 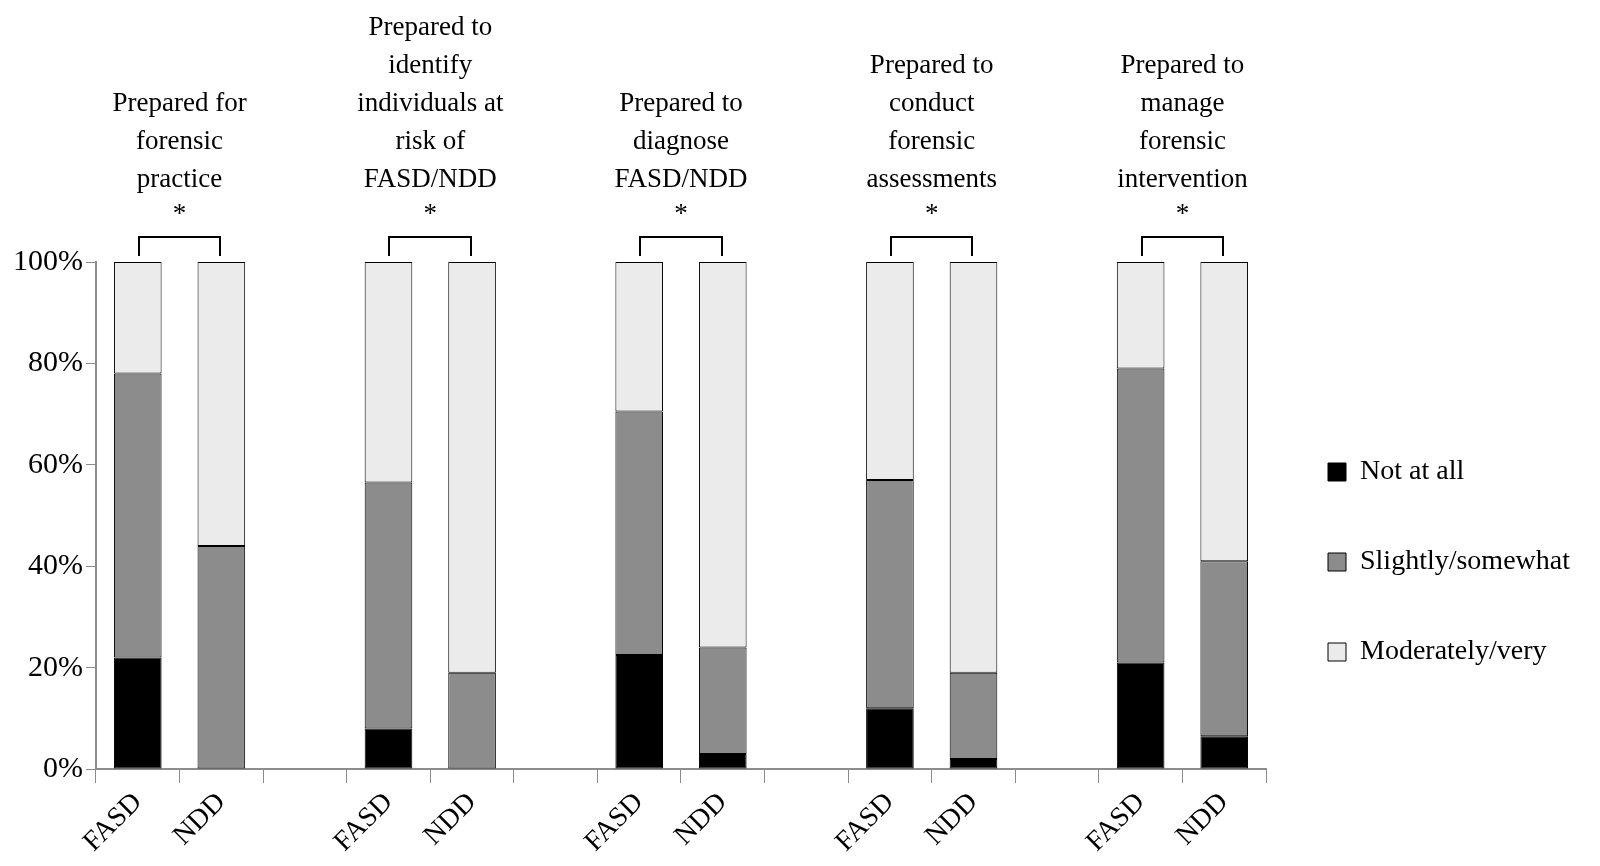 I want to click on y-tick-label: 40%, so click(x=55, y=564).